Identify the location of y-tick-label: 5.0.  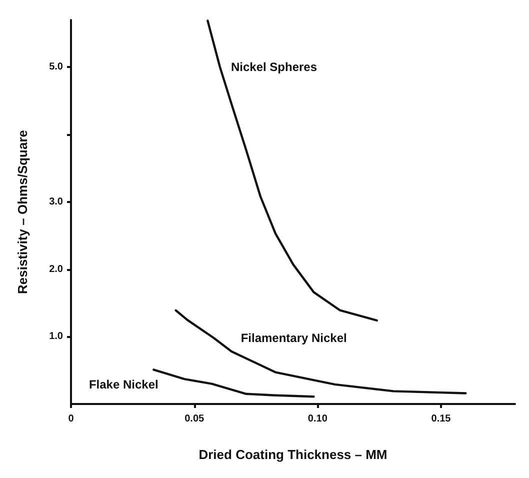
(56, 67).